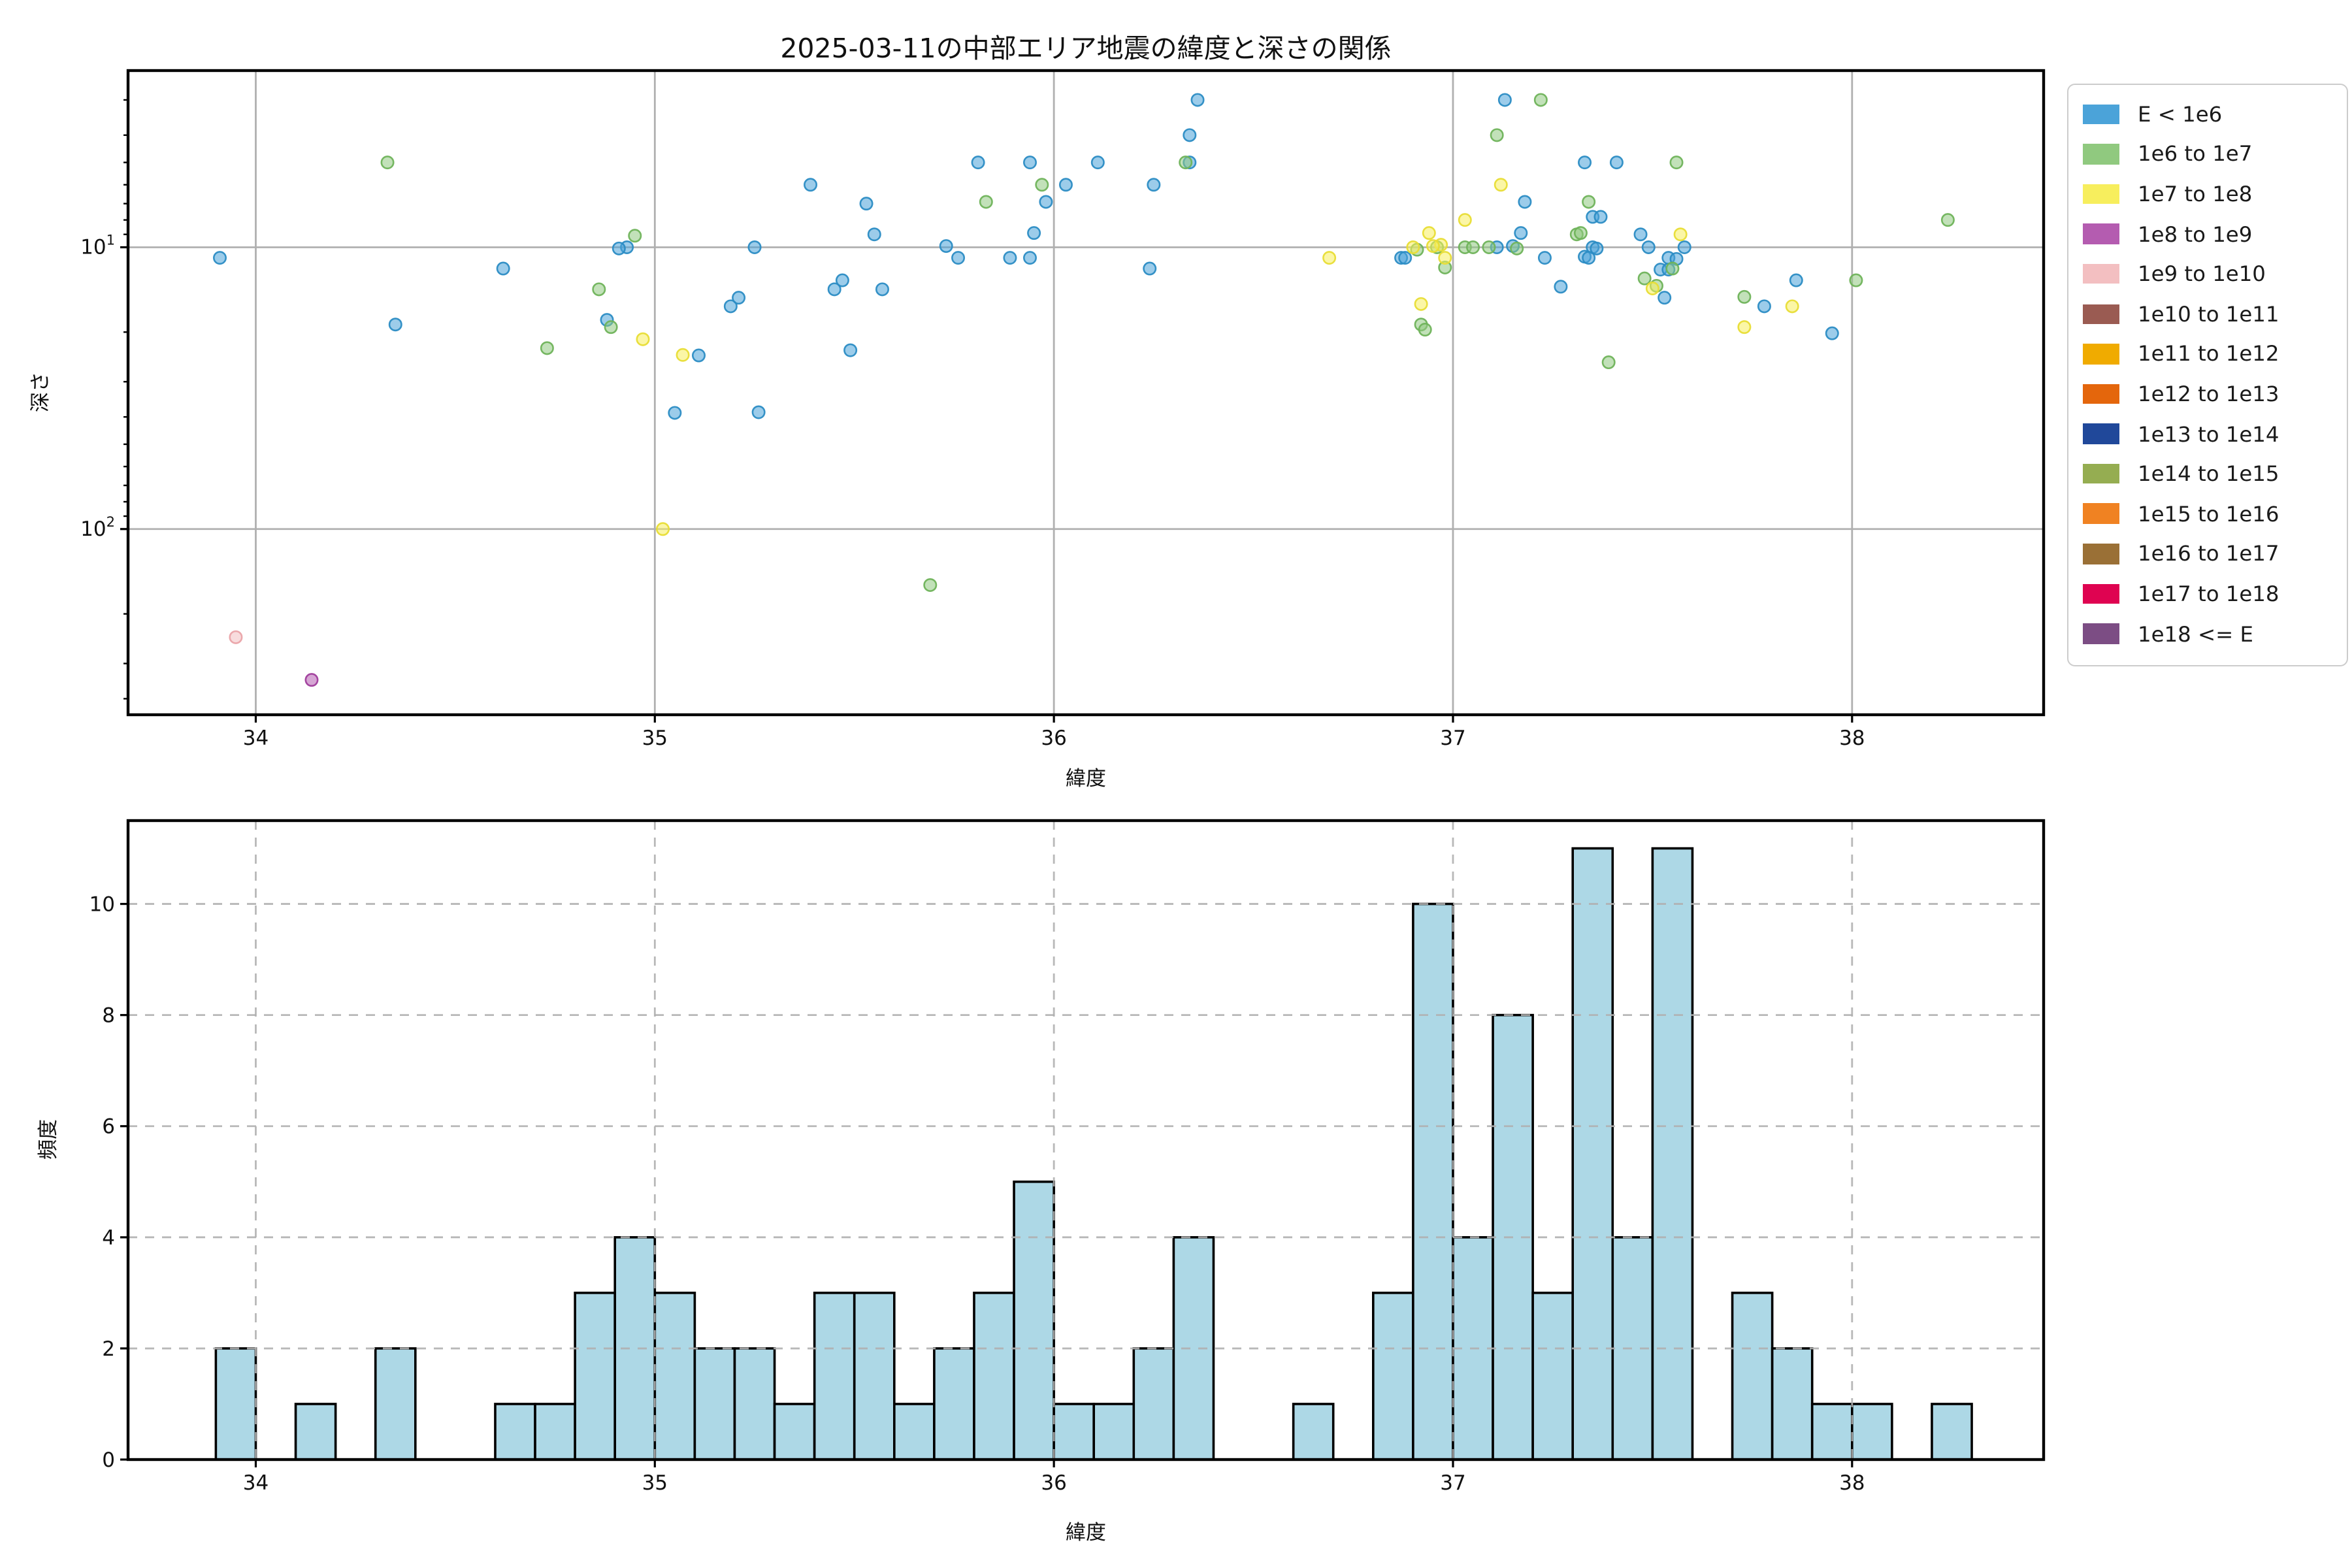 This screenshot has height=1568, width=2352. I want to click on legend-item: 1e12 to 1e13, so click(2207, 394).